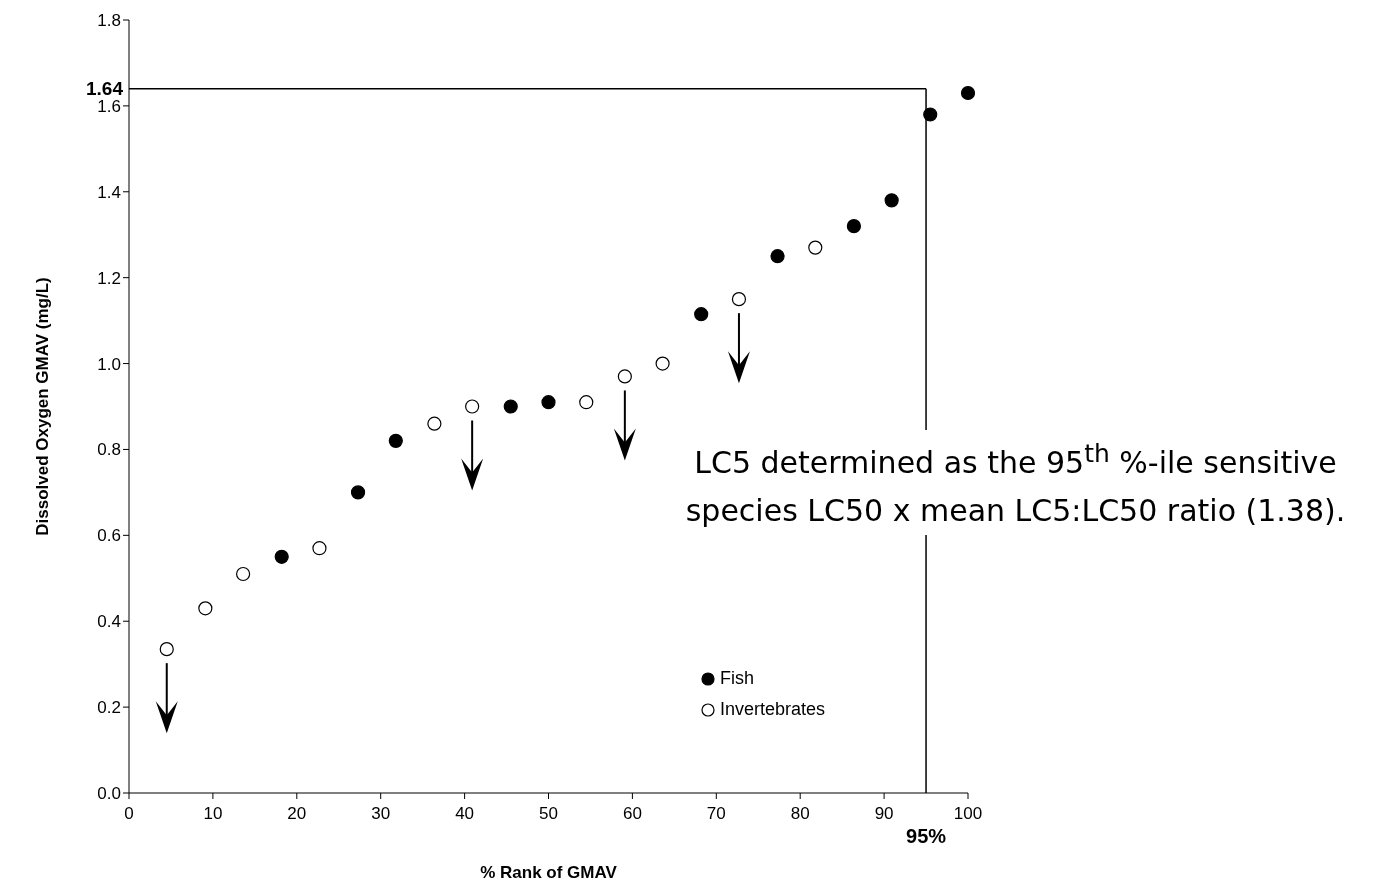 Image resolution: width=1373 pixels, height=892 pixels. What do you see at coordinates (465, 814) in the screenshot?
I see `x-tick-label: 40` at bounding box center [465, 814].